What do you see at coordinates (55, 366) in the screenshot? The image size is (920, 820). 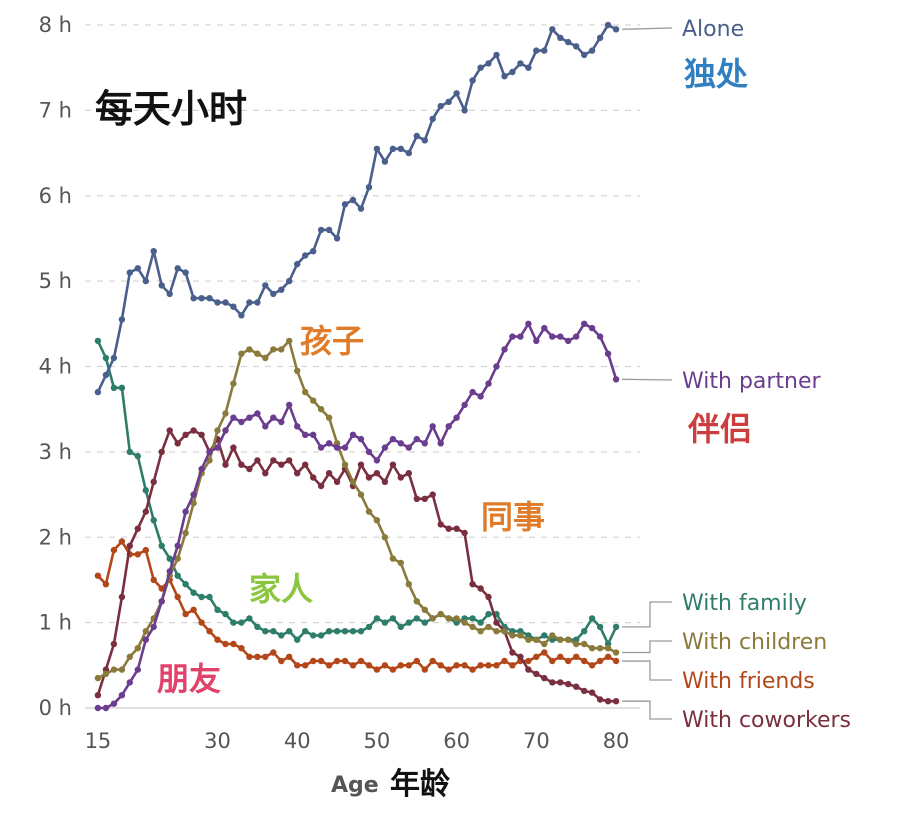 I see `y-axis-ticks: 0 h 1 h 2 h 3 h 4 h 5 h 6 h 7 h 8 h` at bounding box center [55, 366].